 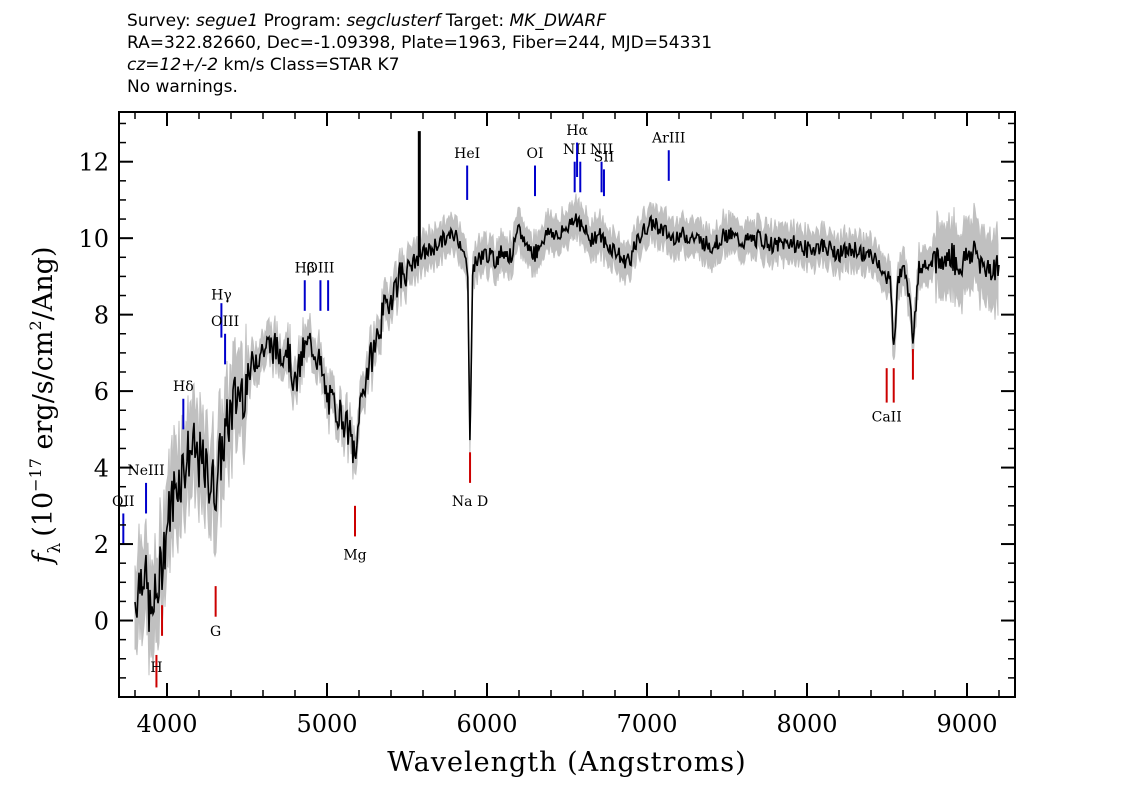 I want to click on emission-line-label: OII, so click(x=123, y=502).